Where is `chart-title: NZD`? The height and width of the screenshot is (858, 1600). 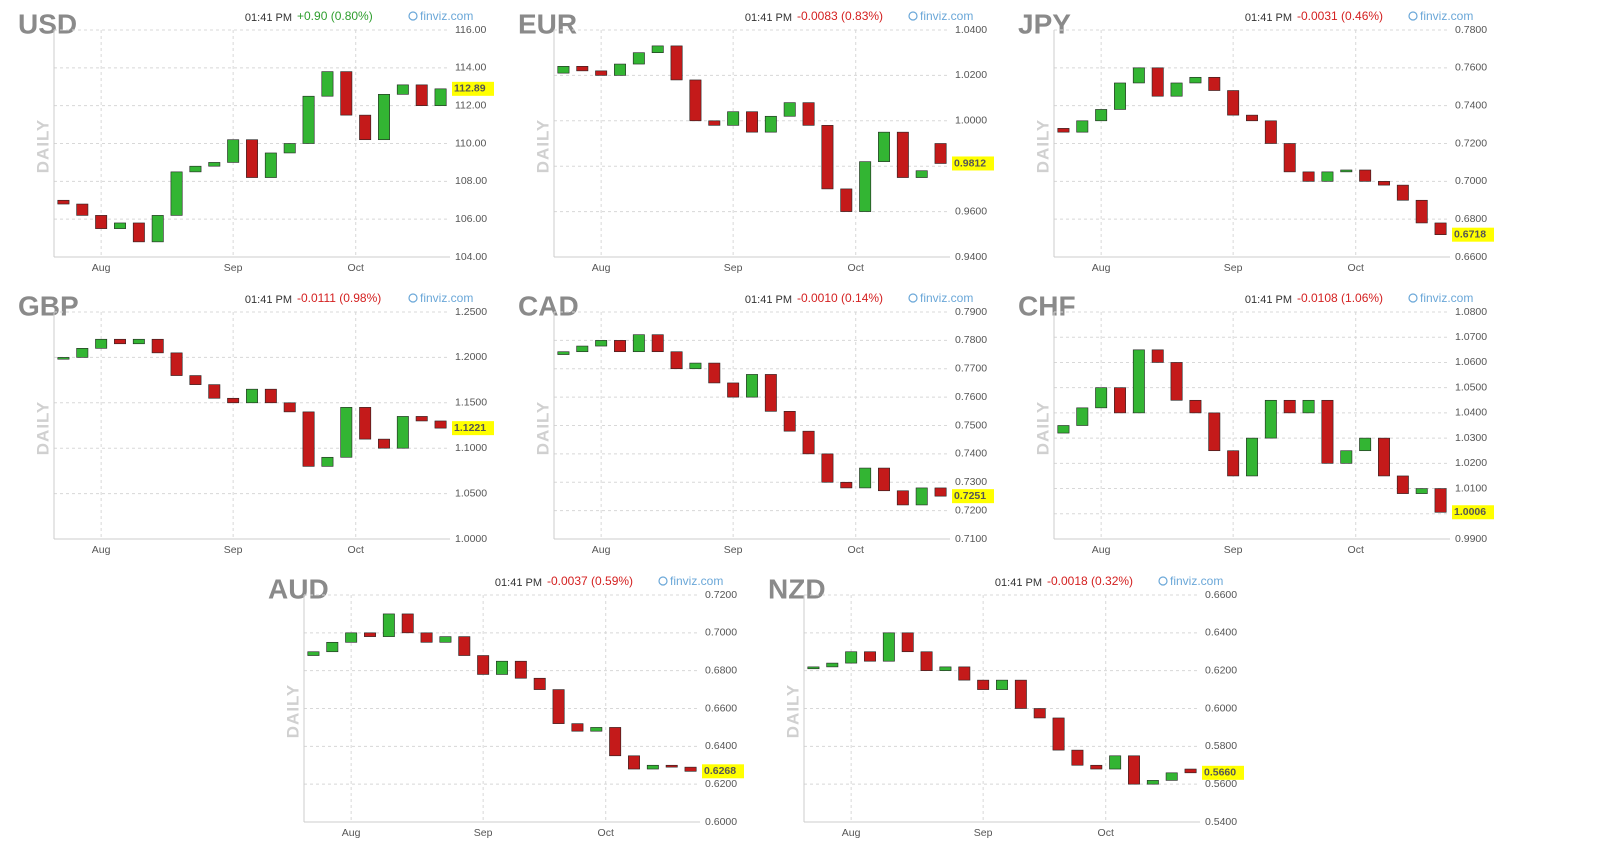
chart-title: NZD is located at coordinates (797, 588).